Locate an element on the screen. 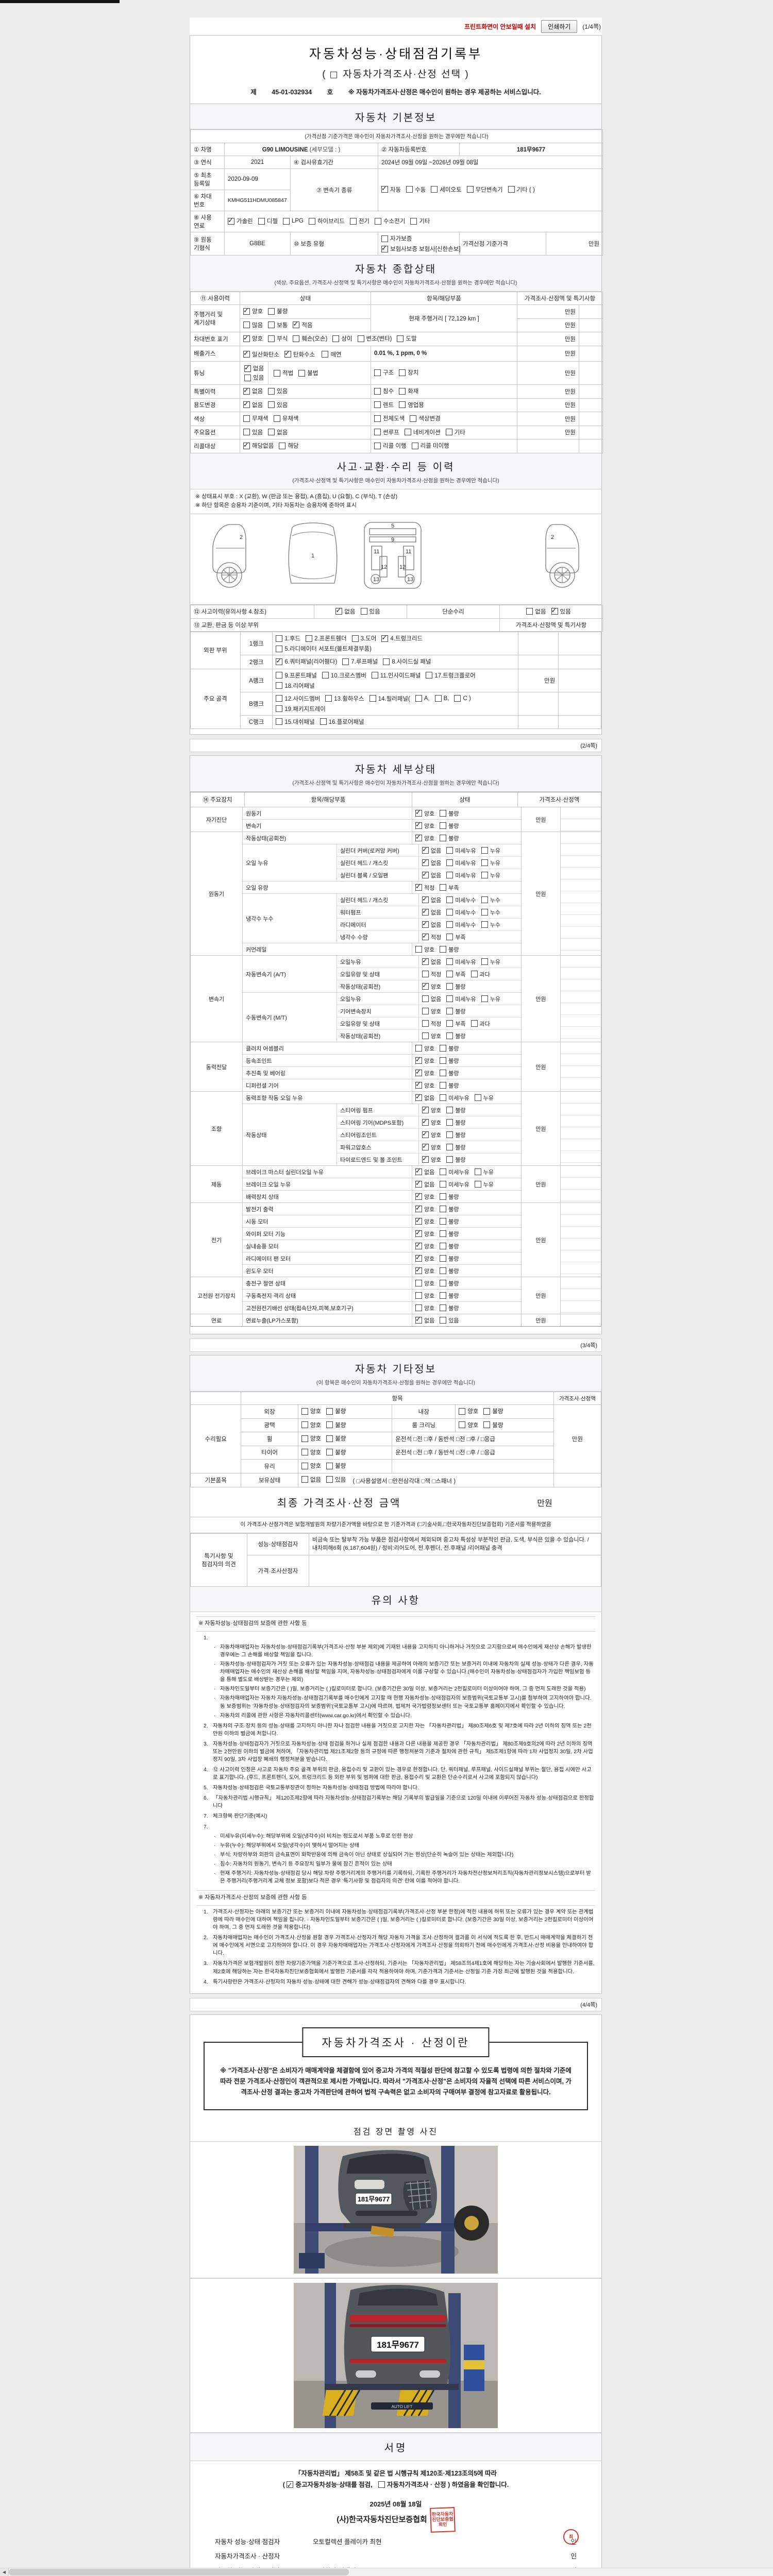  checkbox-option: 과다 is located at coordinates (480, 1024).